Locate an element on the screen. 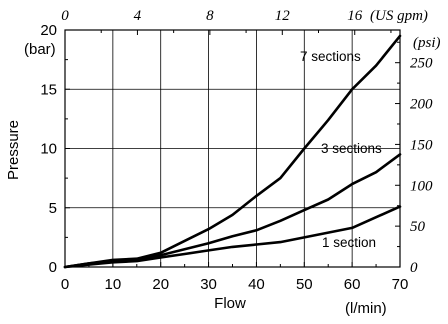  x-tick-label: 10 is located at coordinates (113, 284).